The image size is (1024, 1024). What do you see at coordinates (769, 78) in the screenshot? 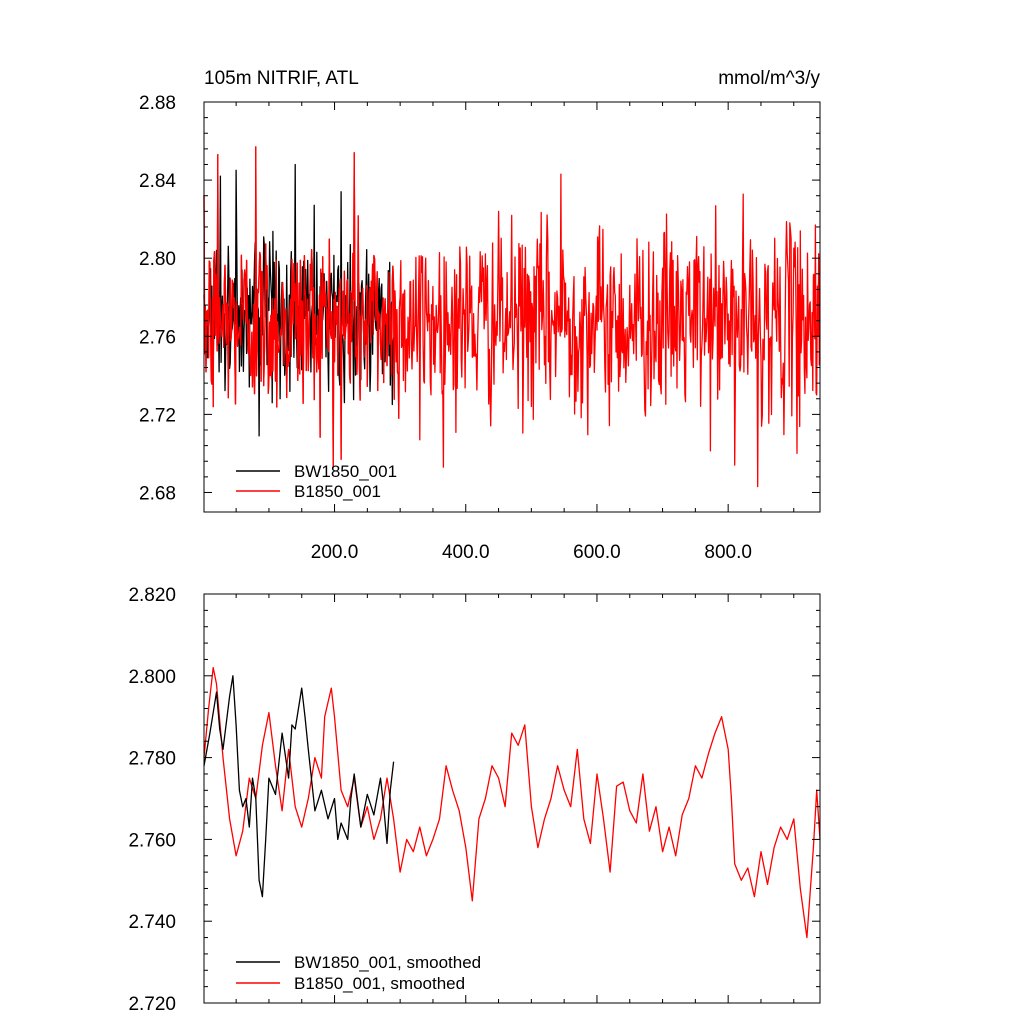
I see `top-panel-units: mmol/m^3/y` at bounding box center [769, 78].